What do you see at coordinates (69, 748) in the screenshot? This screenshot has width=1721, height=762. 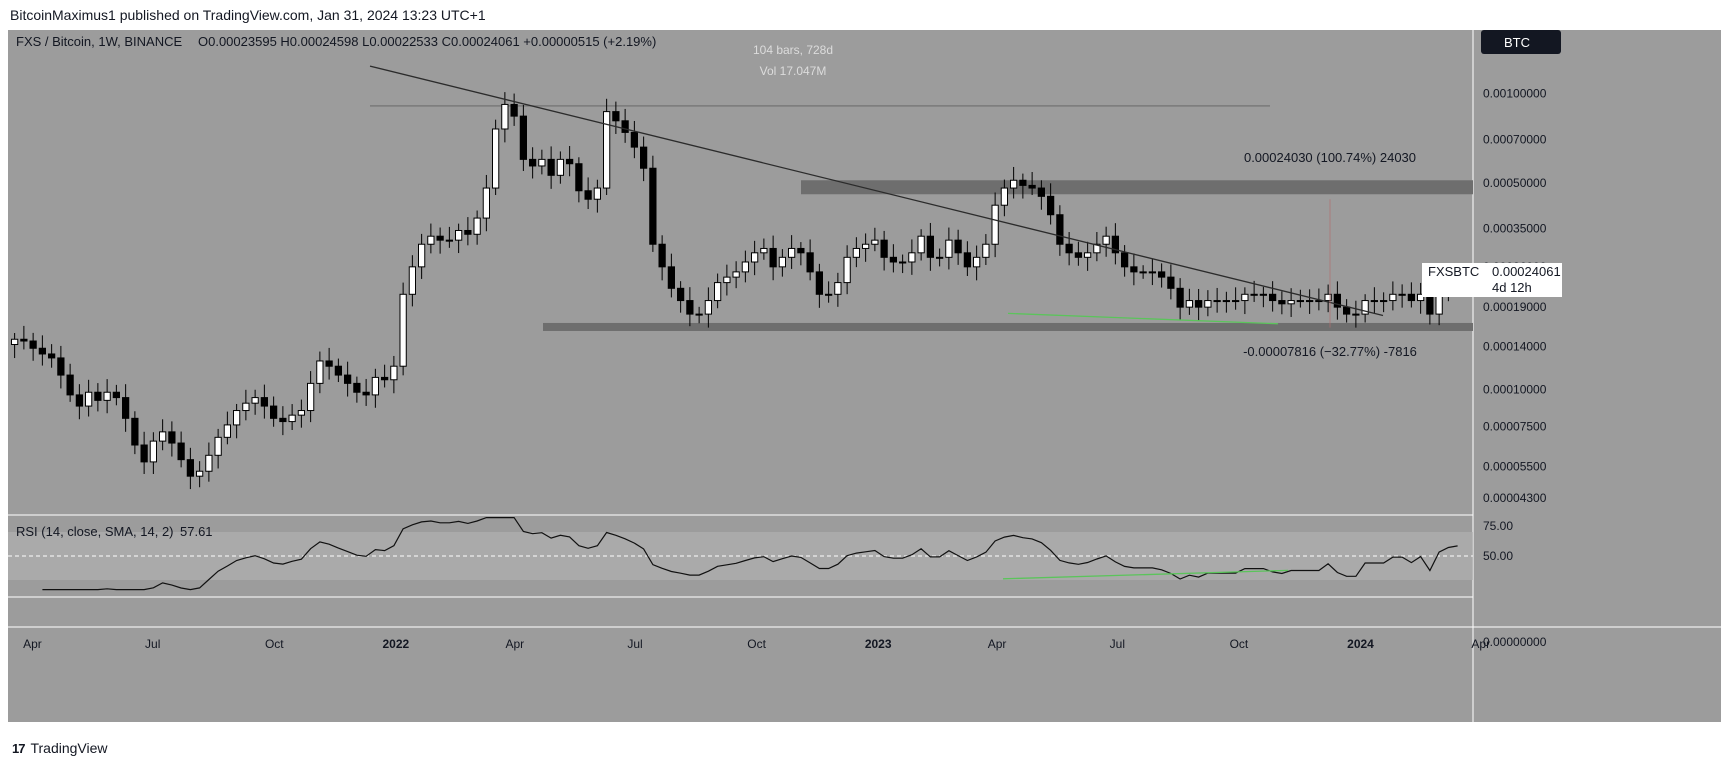 I see `tradingview-logo-text: TradingView` at bounding box center [69, 748].